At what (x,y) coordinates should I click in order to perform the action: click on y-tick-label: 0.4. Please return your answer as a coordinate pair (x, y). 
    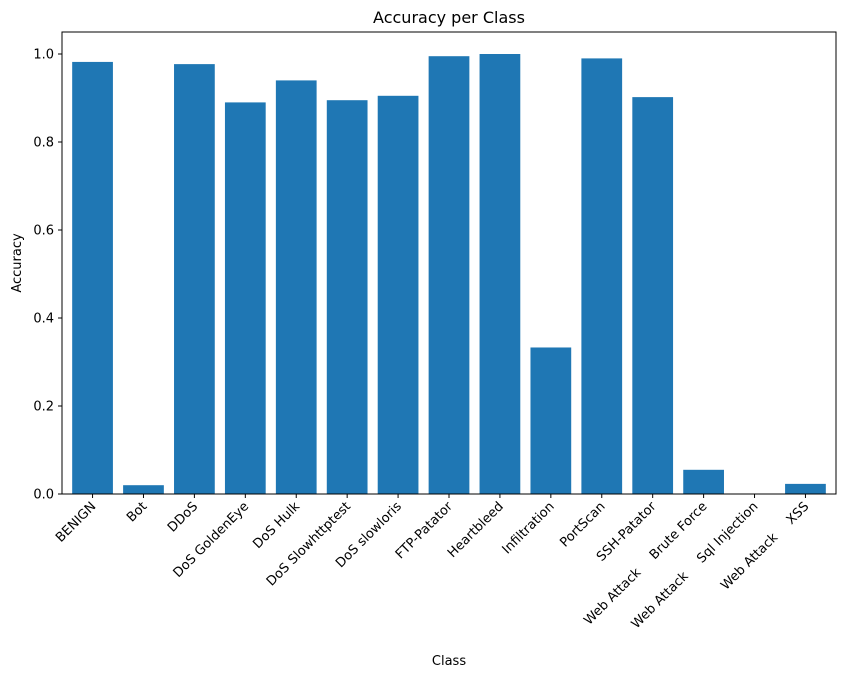
    Looking at the image, I should click on (43, 319).